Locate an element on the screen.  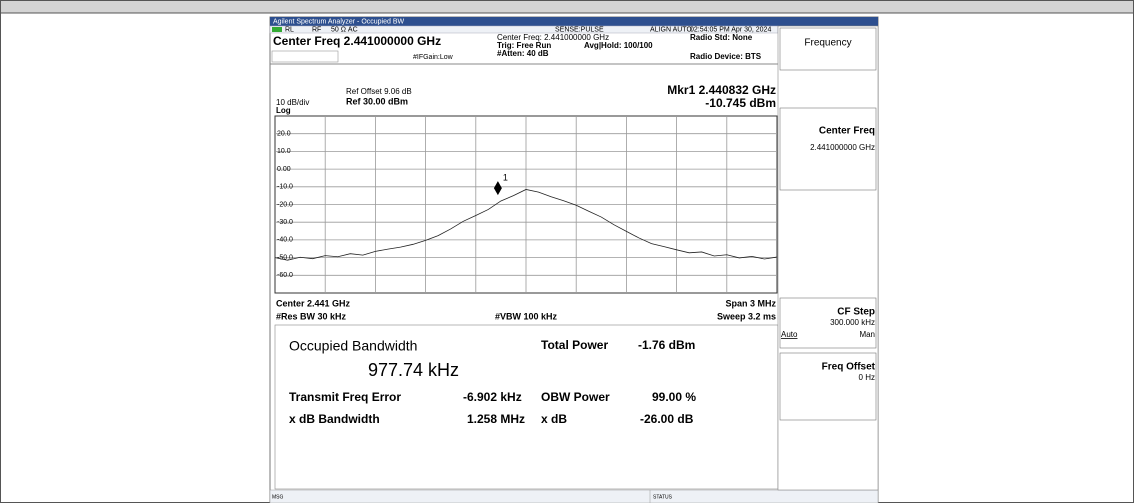
softkey-value: 300.000 kHz is located at coordinates (852, 322).